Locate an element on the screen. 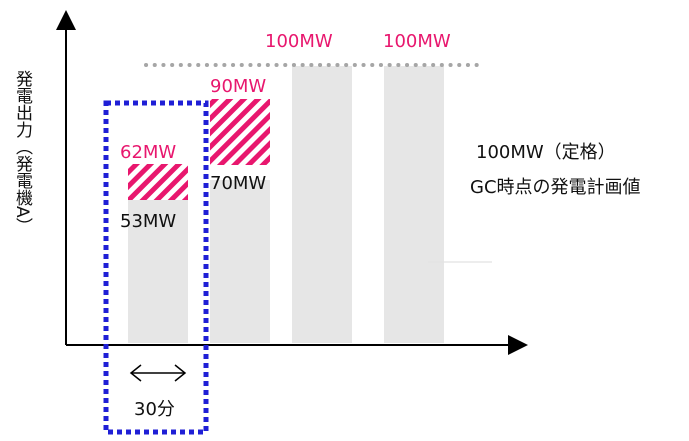 Image resolution: width=689 pixels, height=441 pixels. interval-highlight-box is located at coordinates (156, 267).